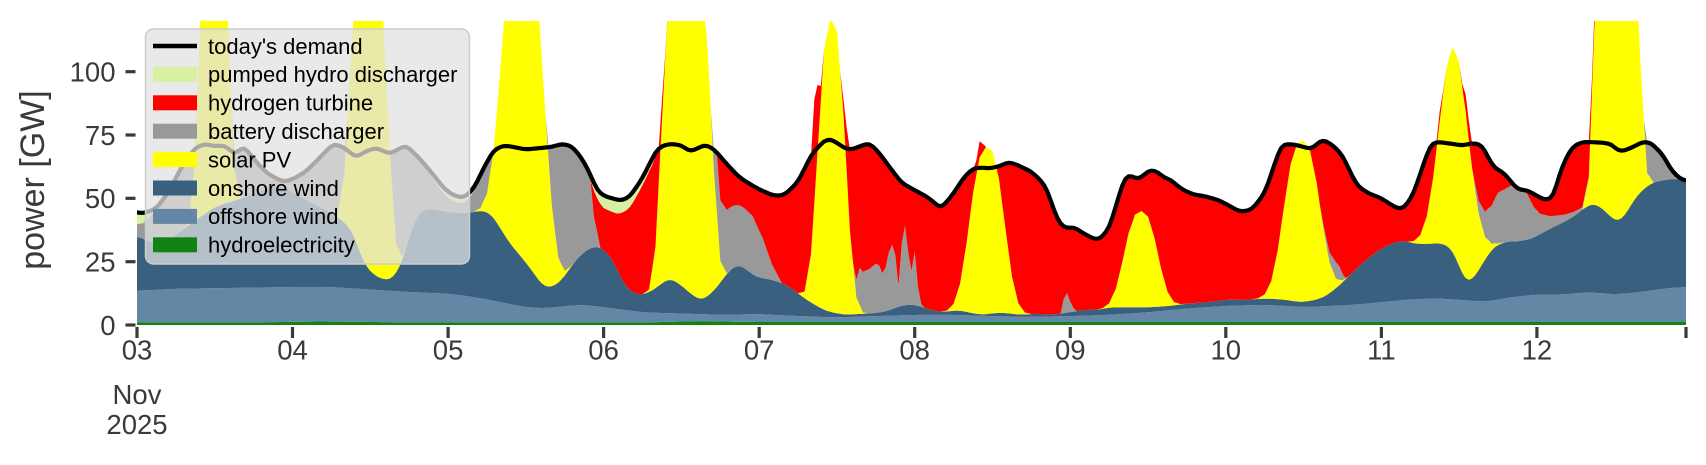 The width and height of the screenshot is (1706, 465). I want to click on svg-text: 25, so click(100, 262).